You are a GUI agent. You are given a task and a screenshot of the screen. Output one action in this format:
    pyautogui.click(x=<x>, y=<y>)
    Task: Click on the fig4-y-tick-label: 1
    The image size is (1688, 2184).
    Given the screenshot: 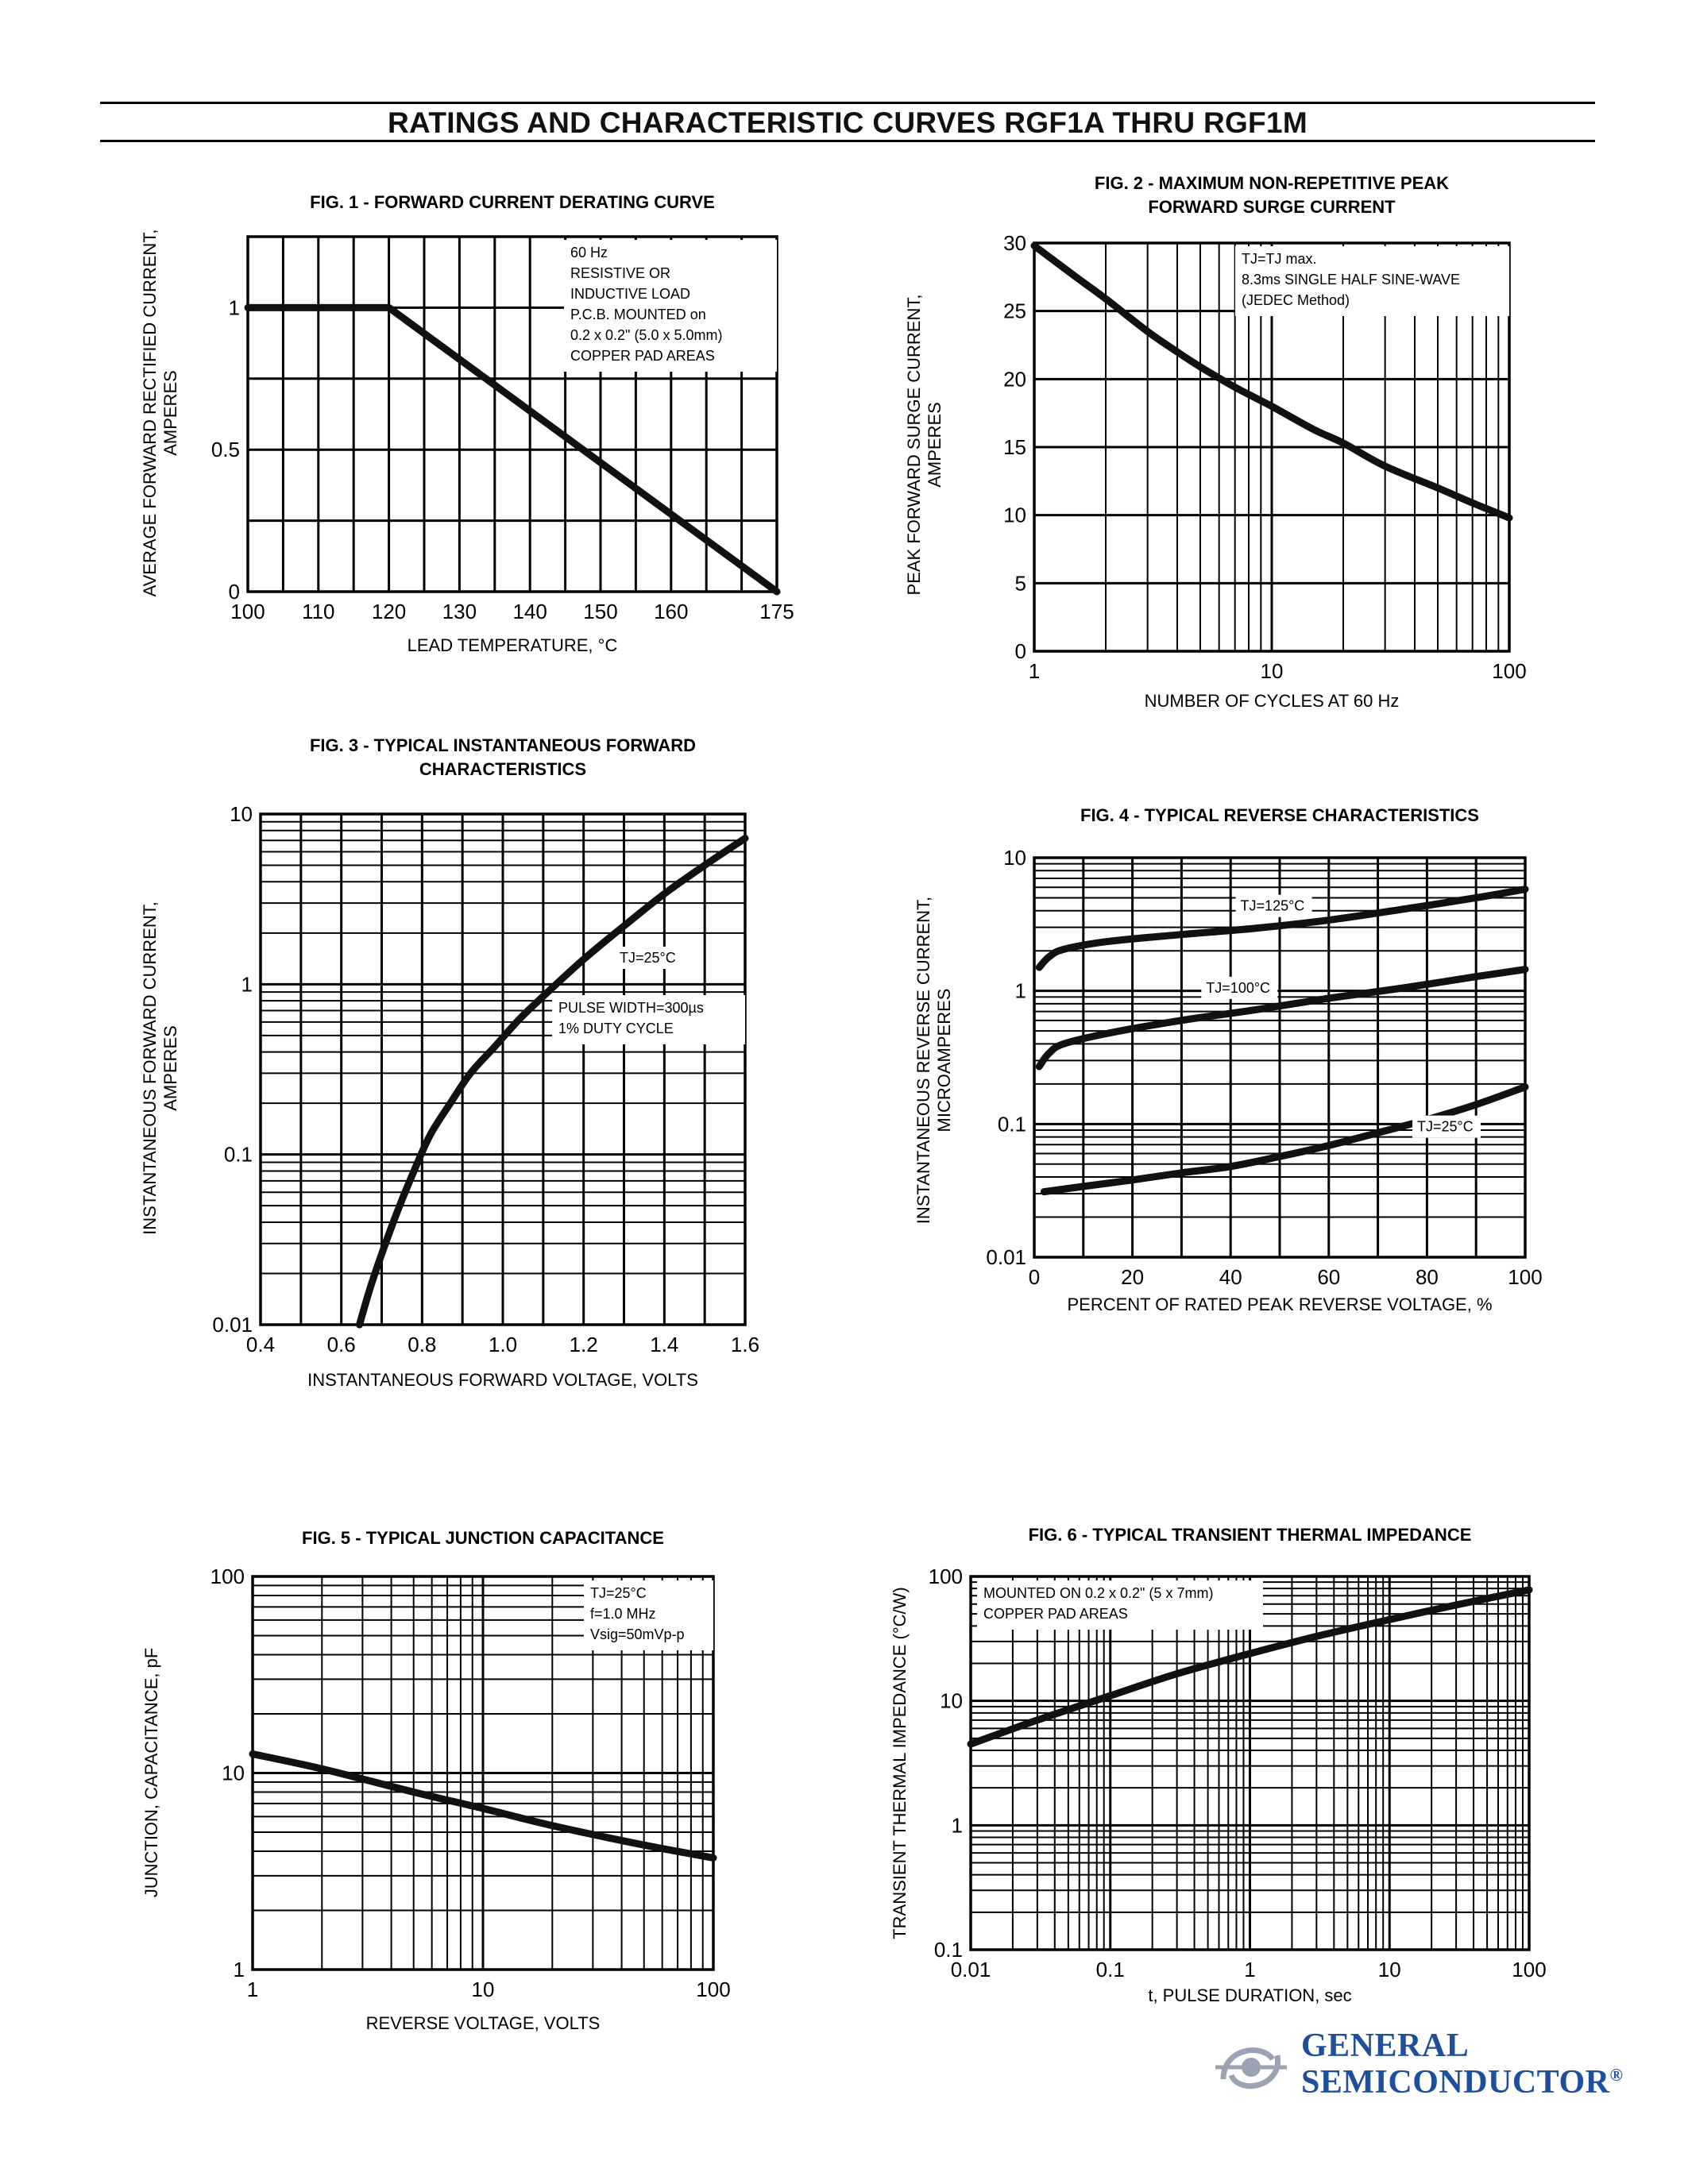 What is the action you would take?
    pyautogui.click(x=1021, y=991)
    